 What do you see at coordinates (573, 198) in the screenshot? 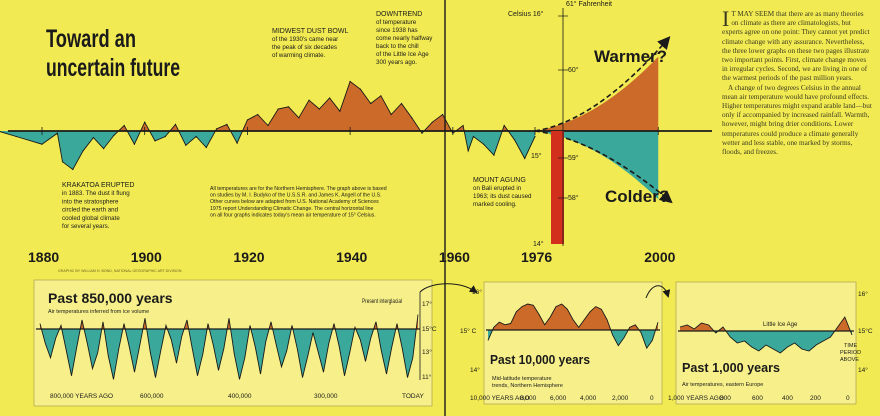
I see `f58-tick: 58°` at bounding box center [573, 198].